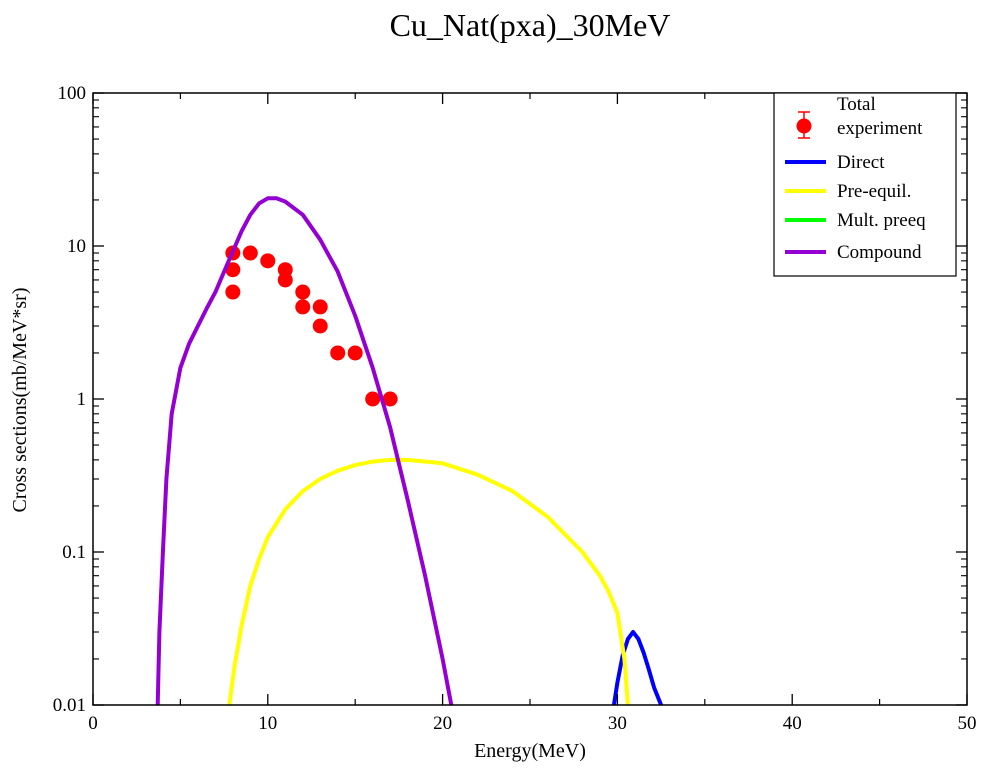 The width and height of the screenshot is (986, 769). I want to click on series-line-direct, so click(637, 667).